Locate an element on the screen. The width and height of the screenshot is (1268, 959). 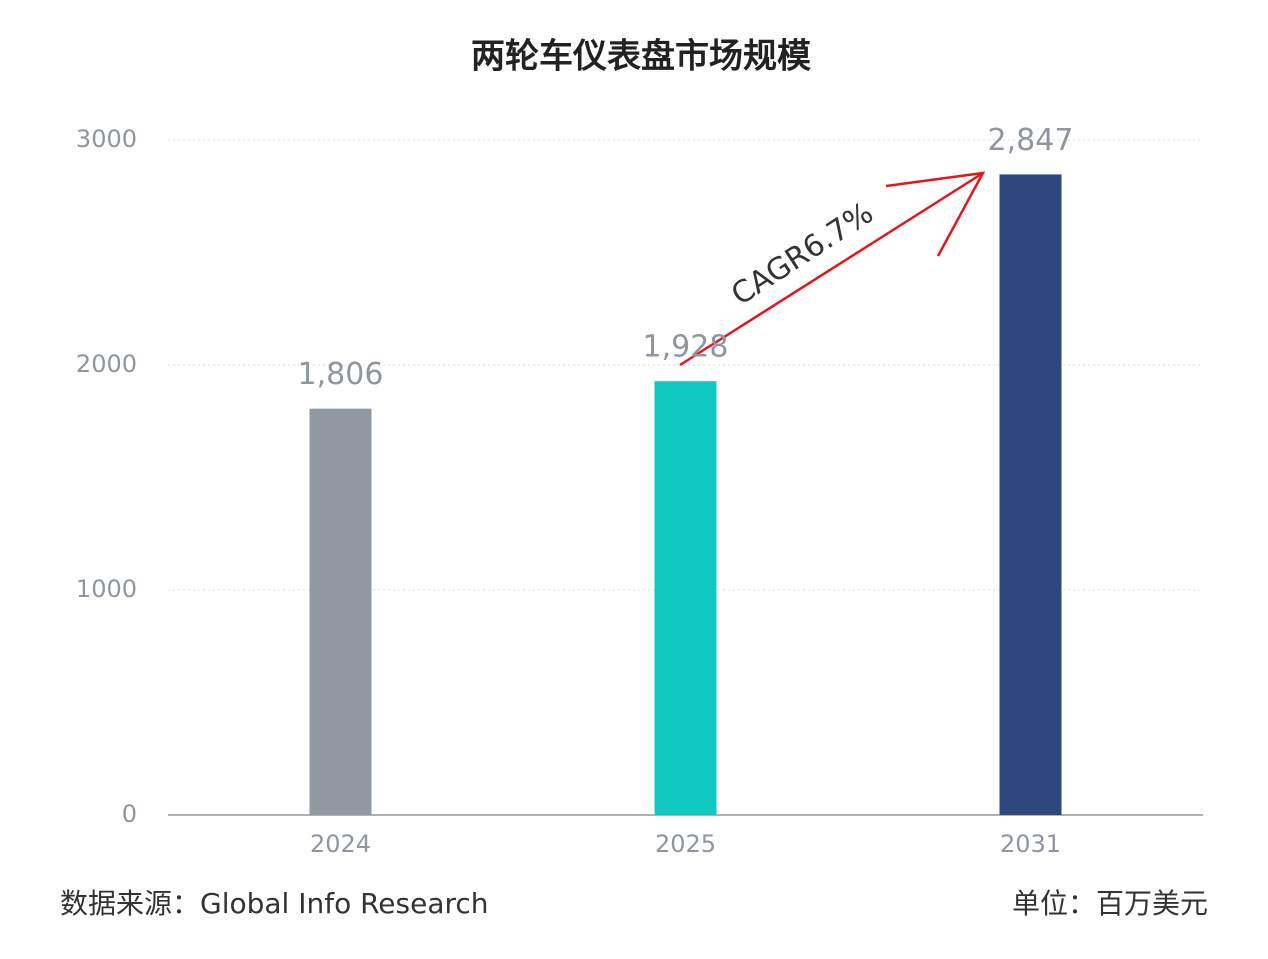
chart-title: 两轮车仪表盘市场规模 is located at coordinates (641, 57).